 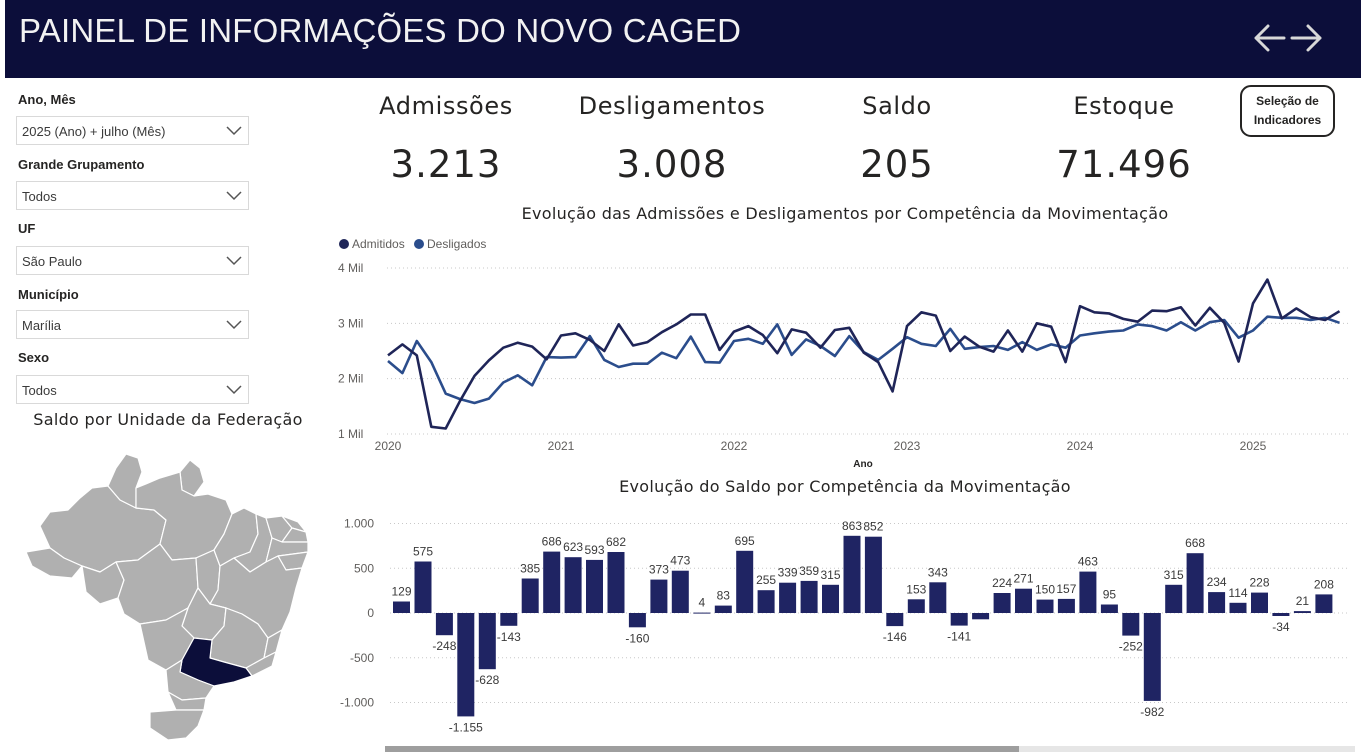 What do you see at coordinates (1002, 583) in the screenshot?
I see `bar-data-label: 224` at bounding box center [1002, 583].